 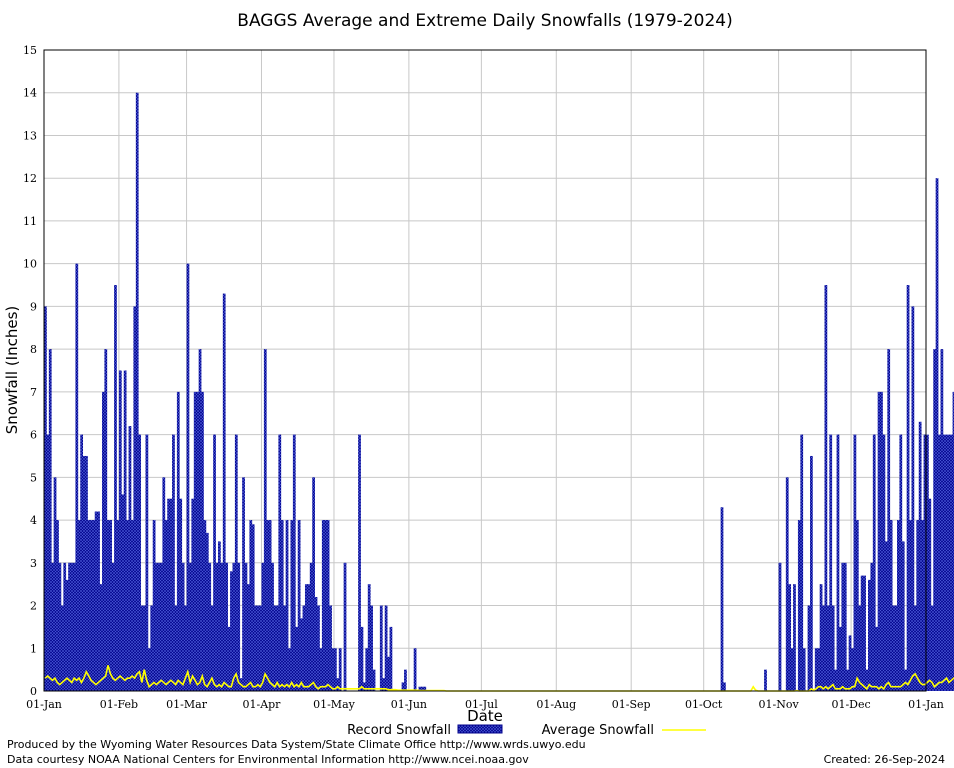 What do you see at coordinates (33, 392) in the screenshot?
I see `y-tick-label: 7` at bounding box center [33, 392].